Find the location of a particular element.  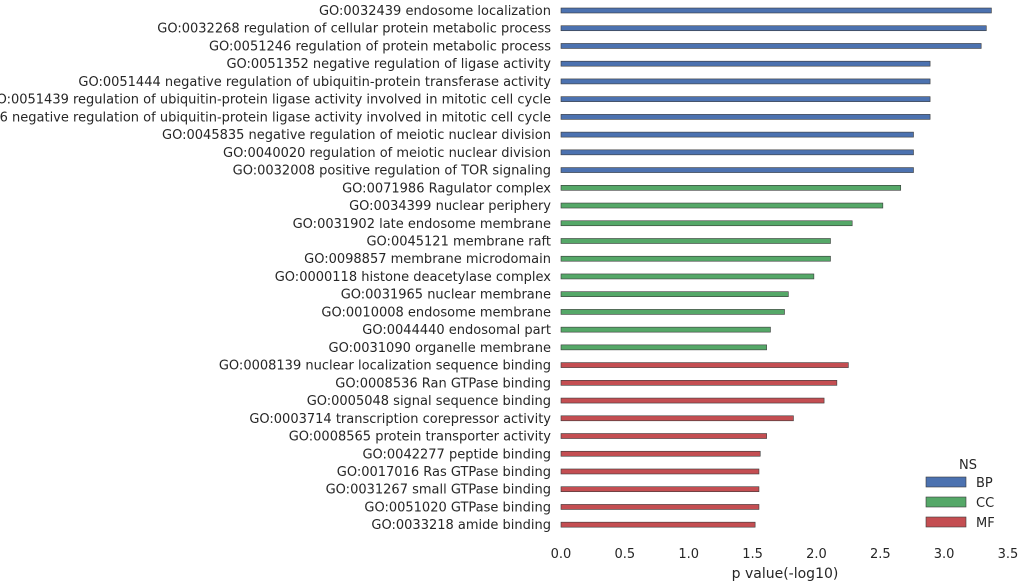

x-tick-label: 2.5 is located at coordinates (880, 554).